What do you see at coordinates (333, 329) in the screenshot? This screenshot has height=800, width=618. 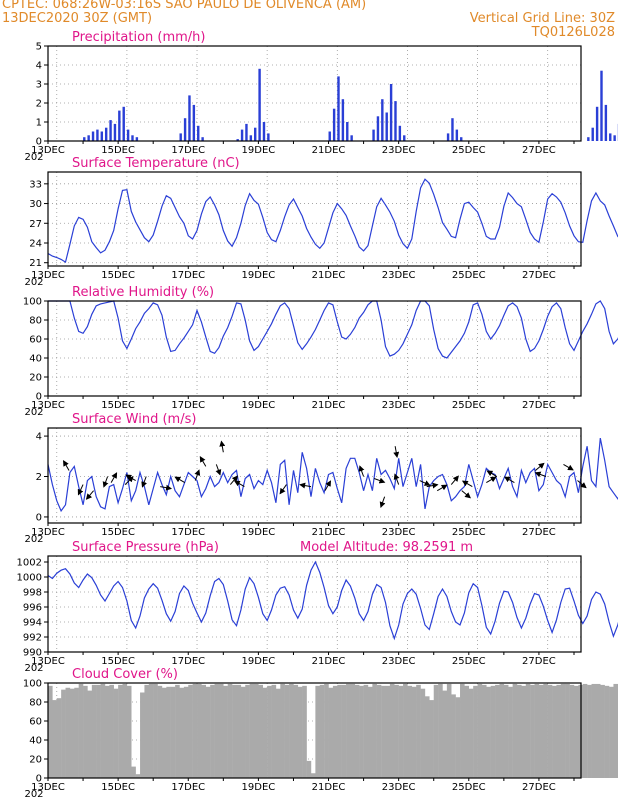 I see `rh-series-line` at bounding box center [333, 329].